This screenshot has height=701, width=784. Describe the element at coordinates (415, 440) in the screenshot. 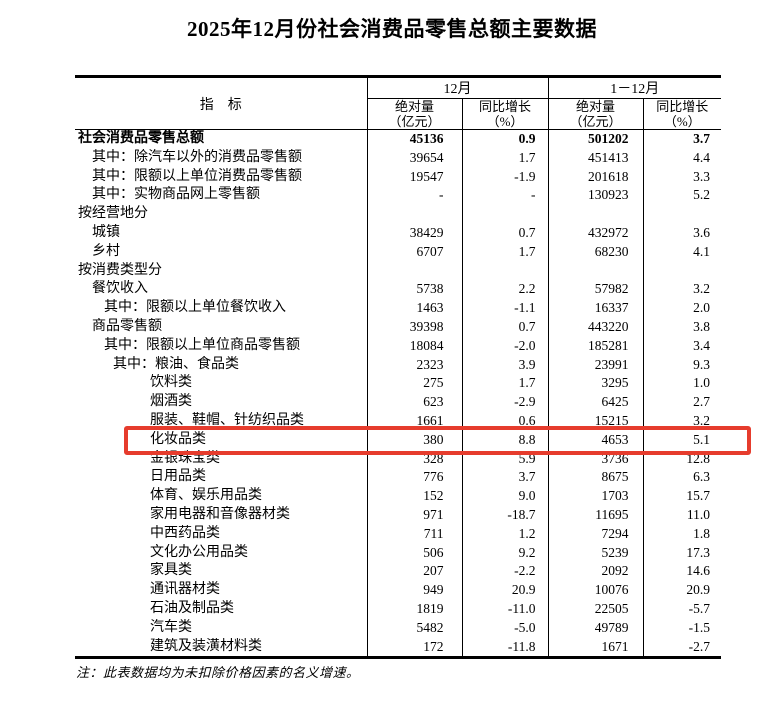

I see `cell-value: 380` at that location.